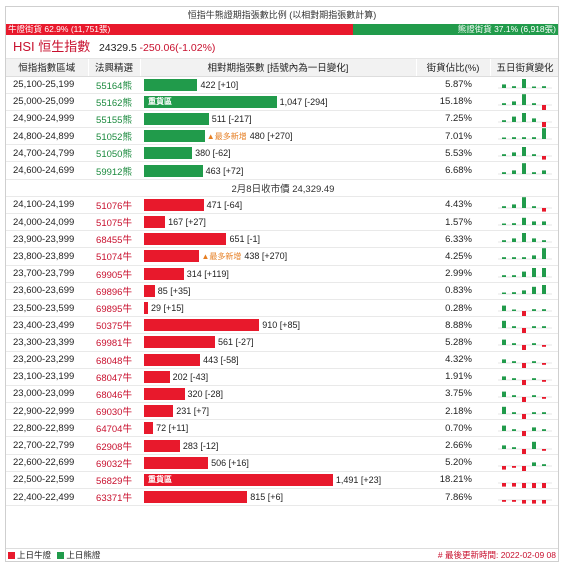 The height and width of the screenshot is (569, 585). What do you see at coordinates (278, 342) in the screenshot?
I see `contracts-cell: 561 [-27]` at bounding box center [278, 342].